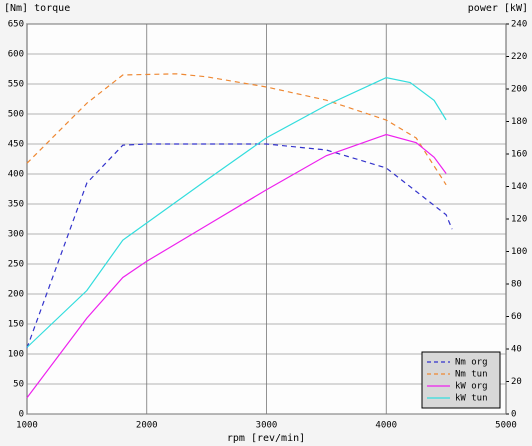 This screenshot has width=532, height=446. Describe the element at coordinates (16, 85) in the screenshot. I see `y-tick-label: 550` at that location.